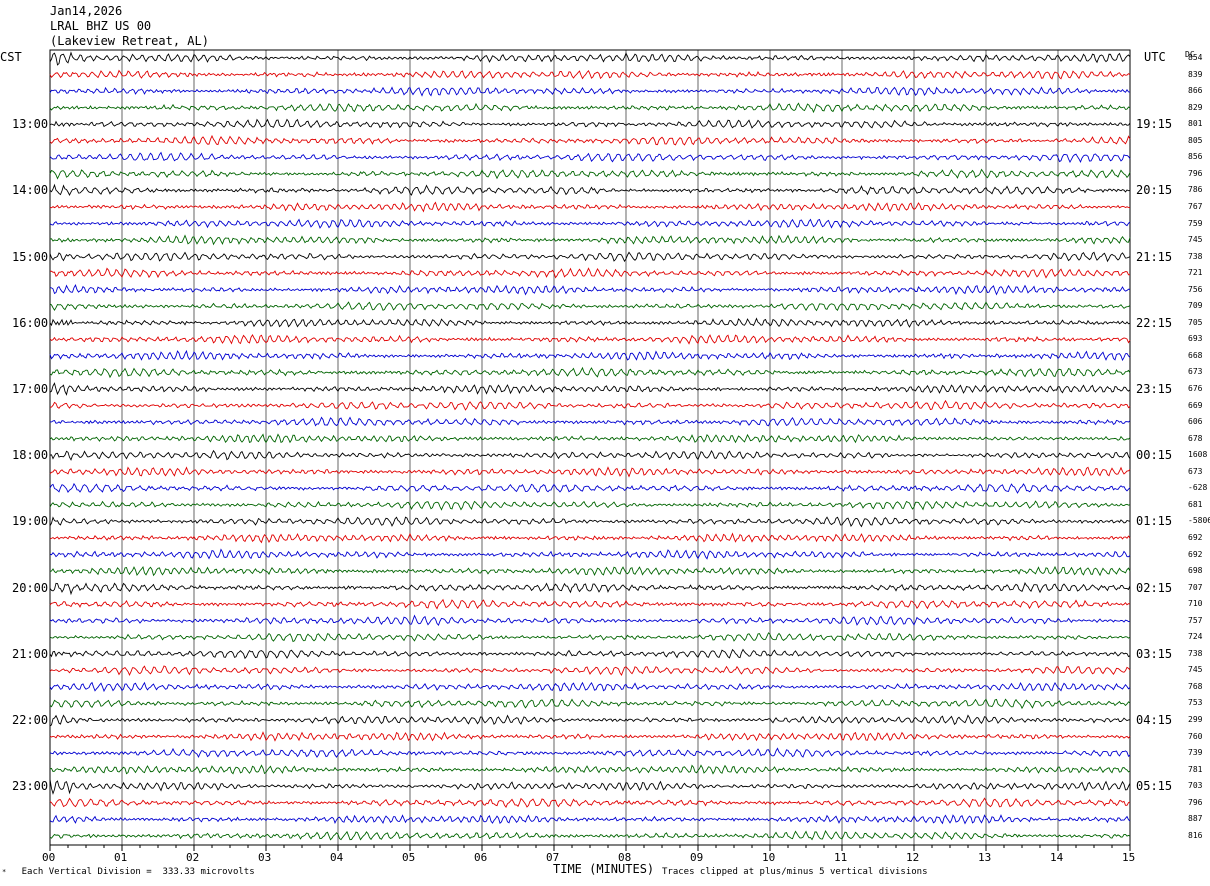 The image size is (1210, 886). What do you see at coordinates (1155, 57) in the screenshot?
I see `right-timezone-label: UTC` at bounding box center [1155, 57].